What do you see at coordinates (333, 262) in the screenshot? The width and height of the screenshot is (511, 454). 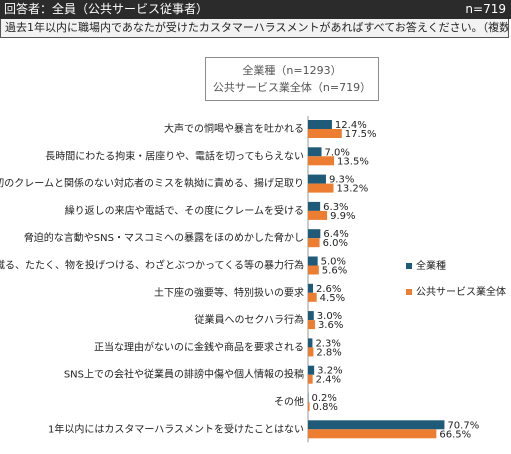 I see `value-label-all-industries: 5.0%` at bounding box center [333, 262].